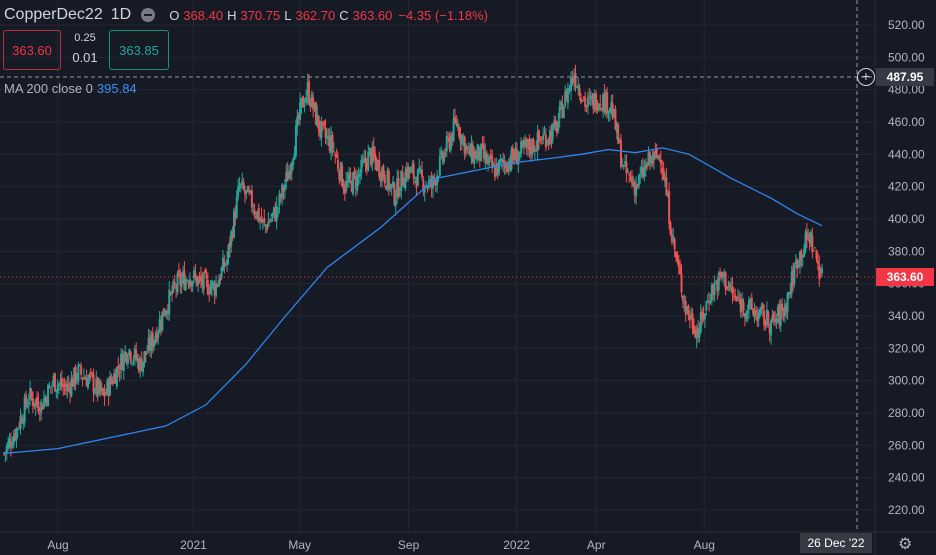  What do you see at coordinates (906, 445) in the screenshot?
I see `price-tick-label: 260.00` at bounding box center [906, 445].